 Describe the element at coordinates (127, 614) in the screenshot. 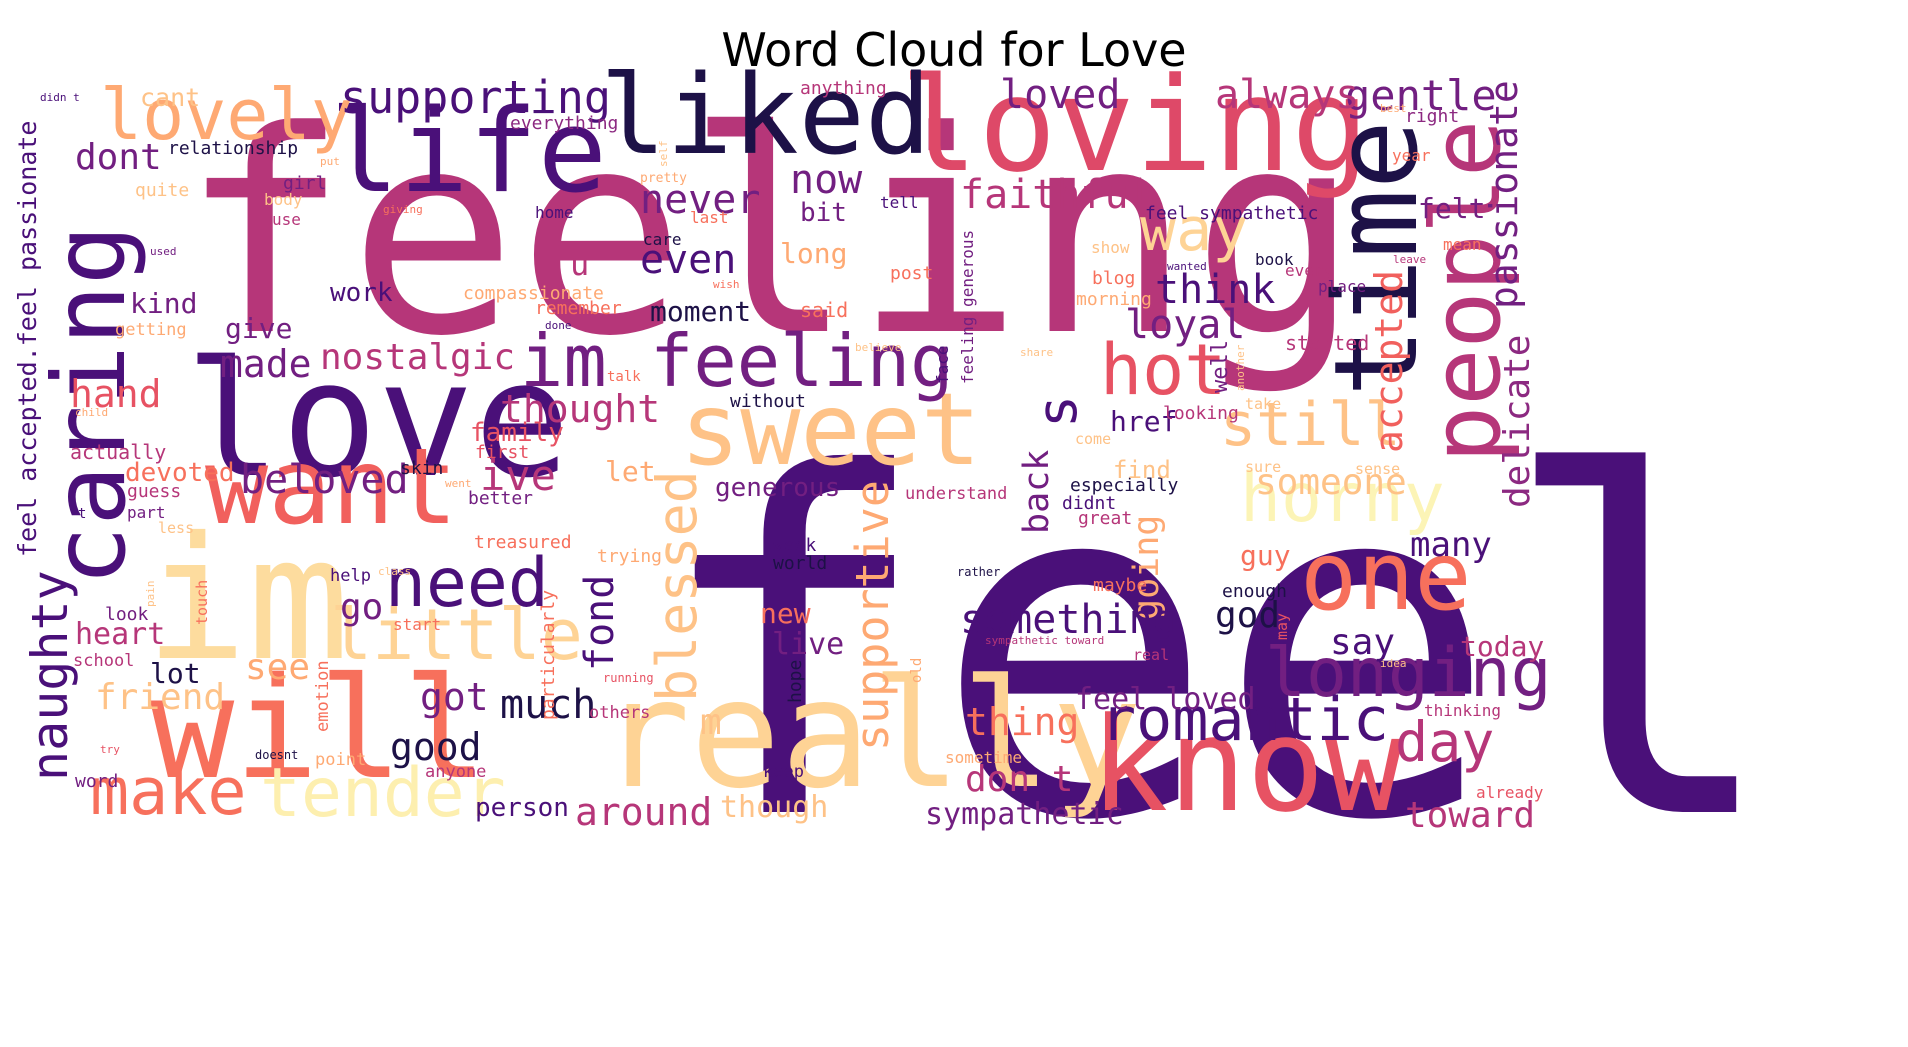

I see `word-look: look` at that location.